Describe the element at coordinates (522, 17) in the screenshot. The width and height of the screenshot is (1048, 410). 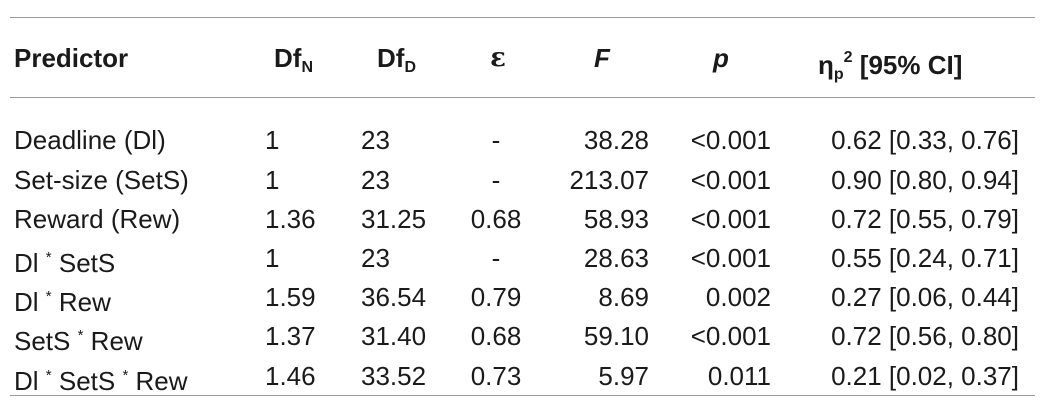
I see `top-rule` at that location.